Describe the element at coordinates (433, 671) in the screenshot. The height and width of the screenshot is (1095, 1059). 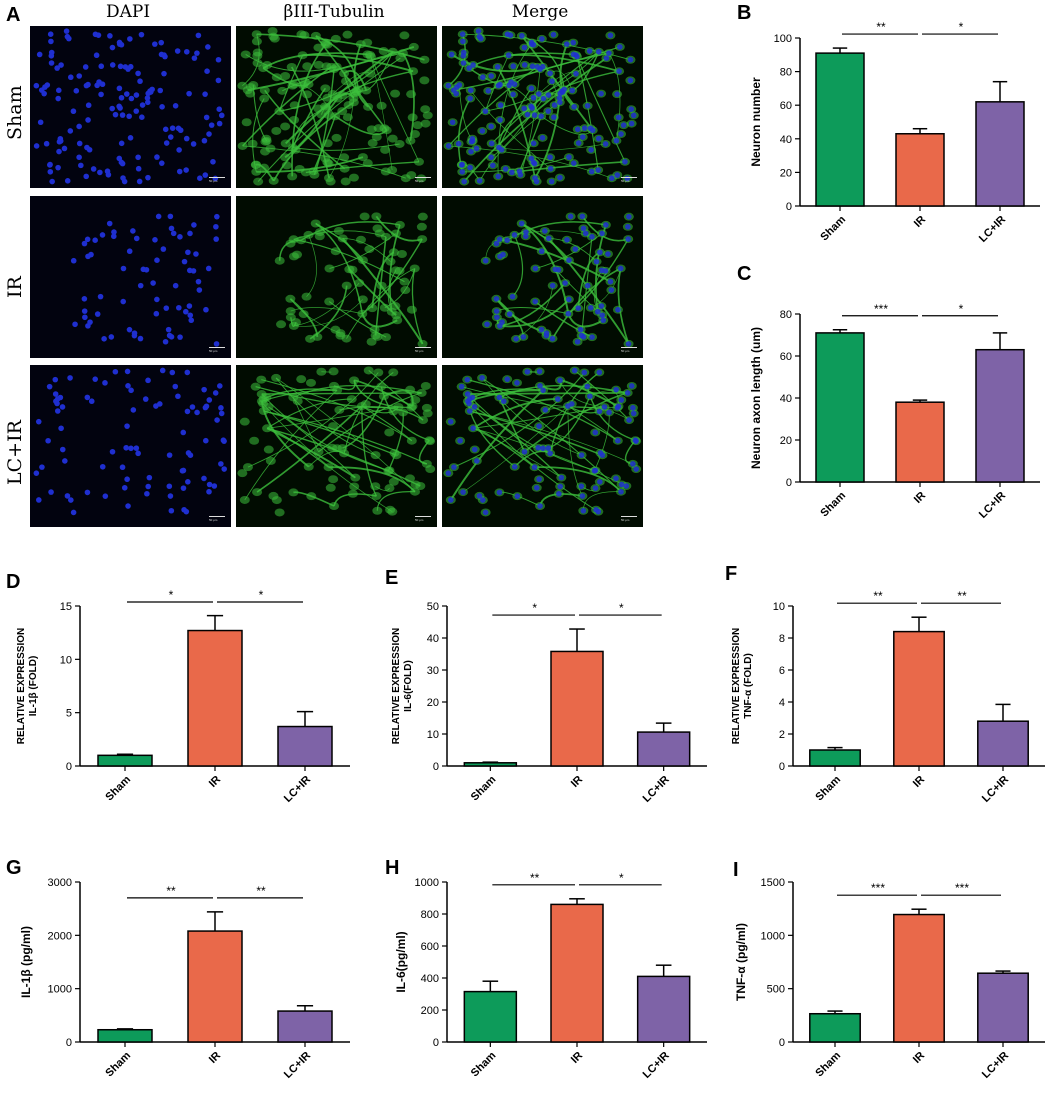
I see `y-tick-label: 30` at that location.